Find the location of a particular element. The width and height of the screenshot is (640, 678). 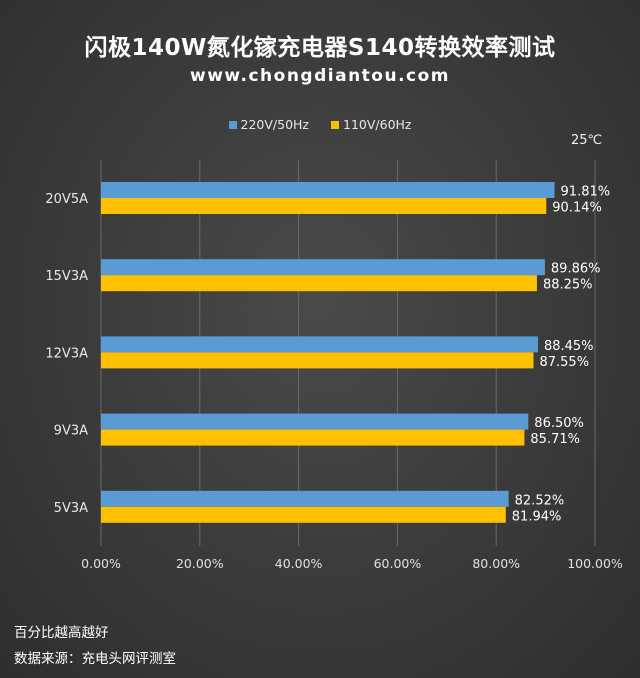

temperature-annotation: 25℃ is located at coordinates (587, 140).